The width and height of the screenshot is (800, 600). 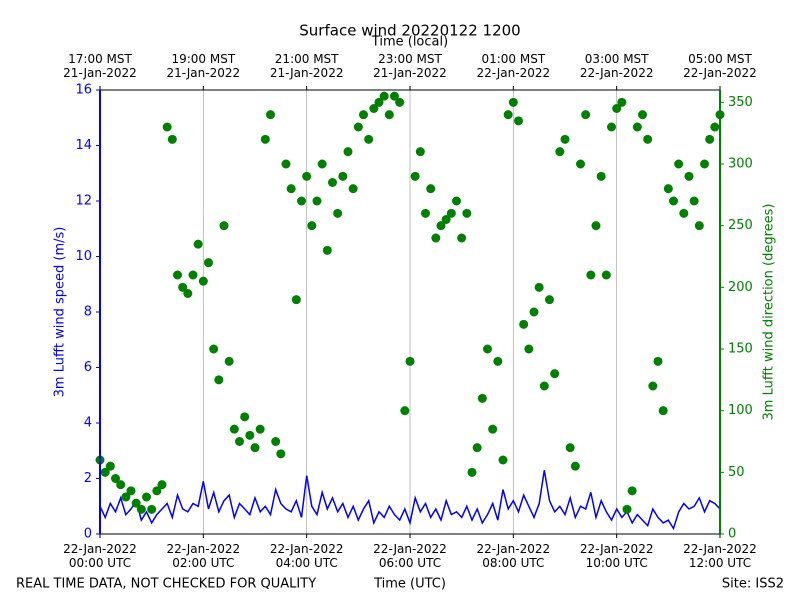 What do you see at coordinates (166, 584) in the screenshot?
I see `footer-note: REAL TIME DATA, NOT CHECKED FOR QUALITY` at bounding box center [166, 584].